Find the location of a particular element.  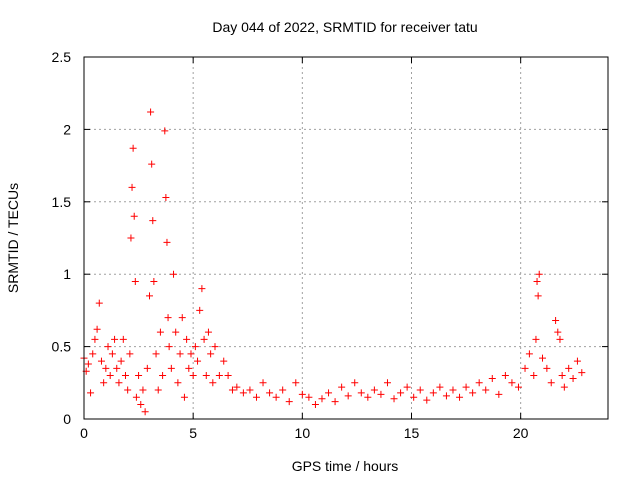

y-tick-label: 1 is located at coordinates (67, 274).